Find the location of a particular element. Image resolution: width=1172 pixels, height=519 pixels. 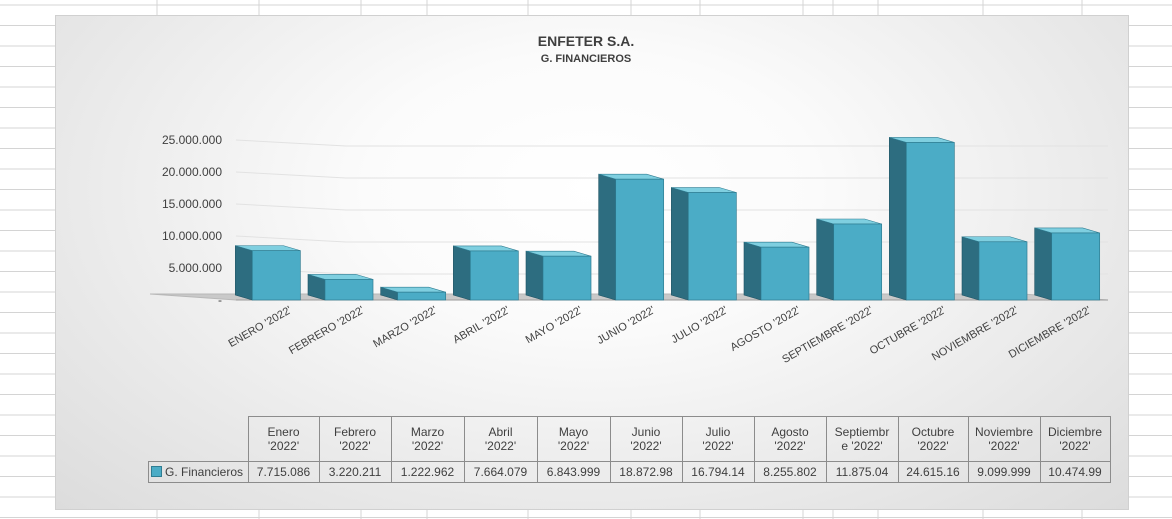

table-header-line: e '2022' is located at coordinates (862, 446).